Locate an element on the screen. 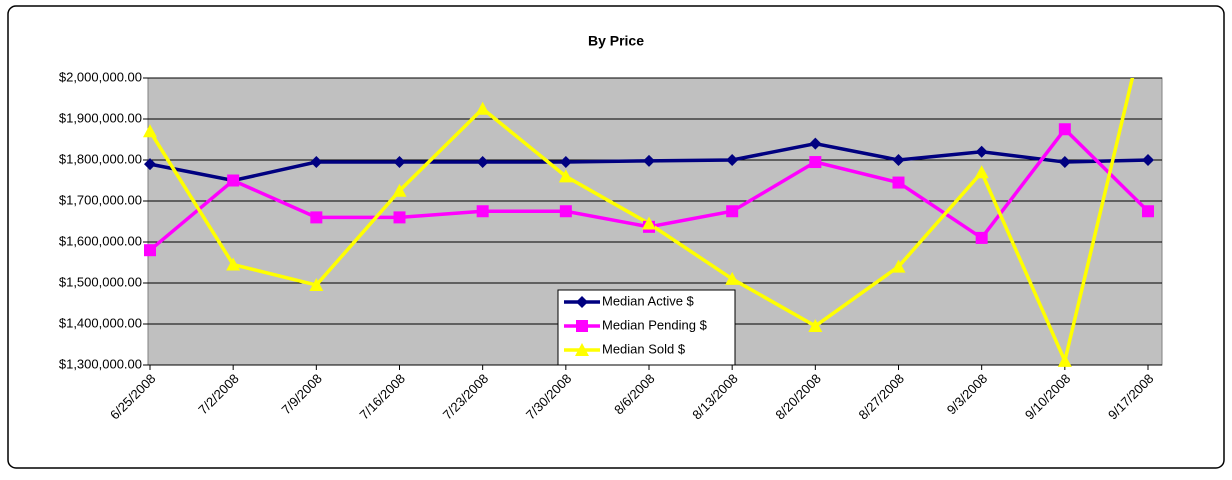 The width and height of the screenshot is (1232, 480). y-tick-label: $1,700,000.00 is located at coordinates (100, 199).